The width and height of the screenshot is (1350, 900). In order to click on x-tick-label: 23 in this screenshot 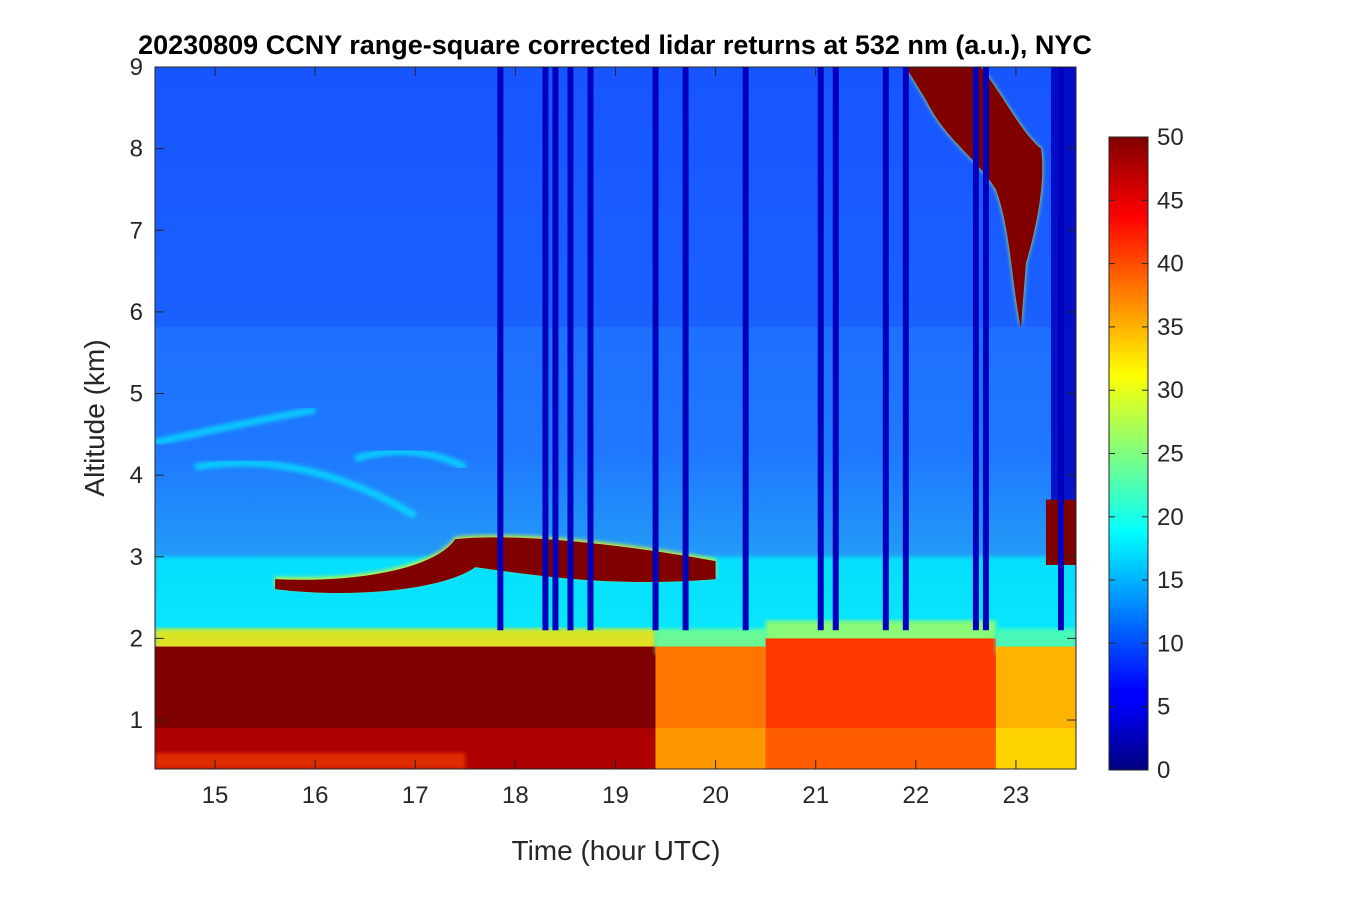, I will do `click(1016, 795)`.